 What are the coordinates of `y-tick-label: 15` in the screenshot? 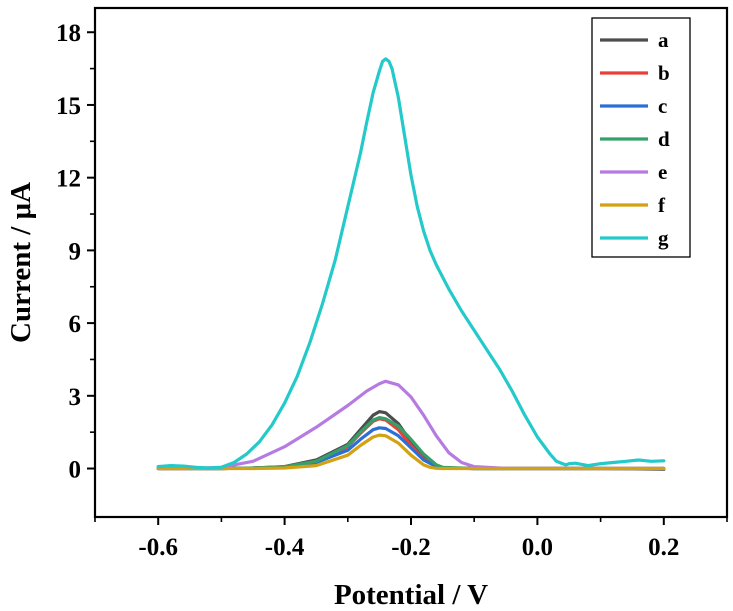 It's located at (68, 106).